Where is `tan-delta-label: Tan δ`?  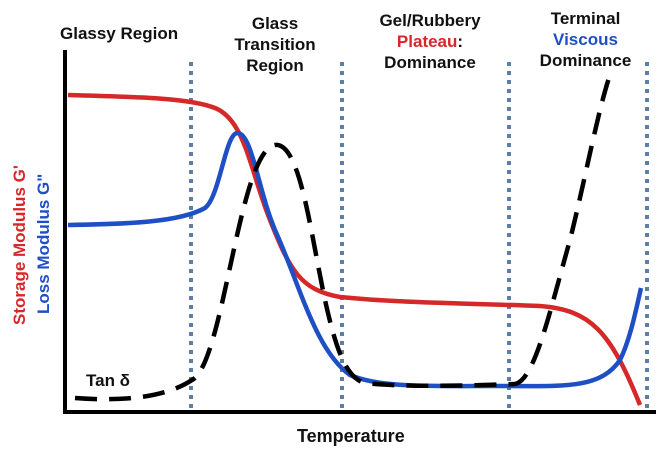 tan-delta-label: Tan δ is located at coordinates (108, 380).